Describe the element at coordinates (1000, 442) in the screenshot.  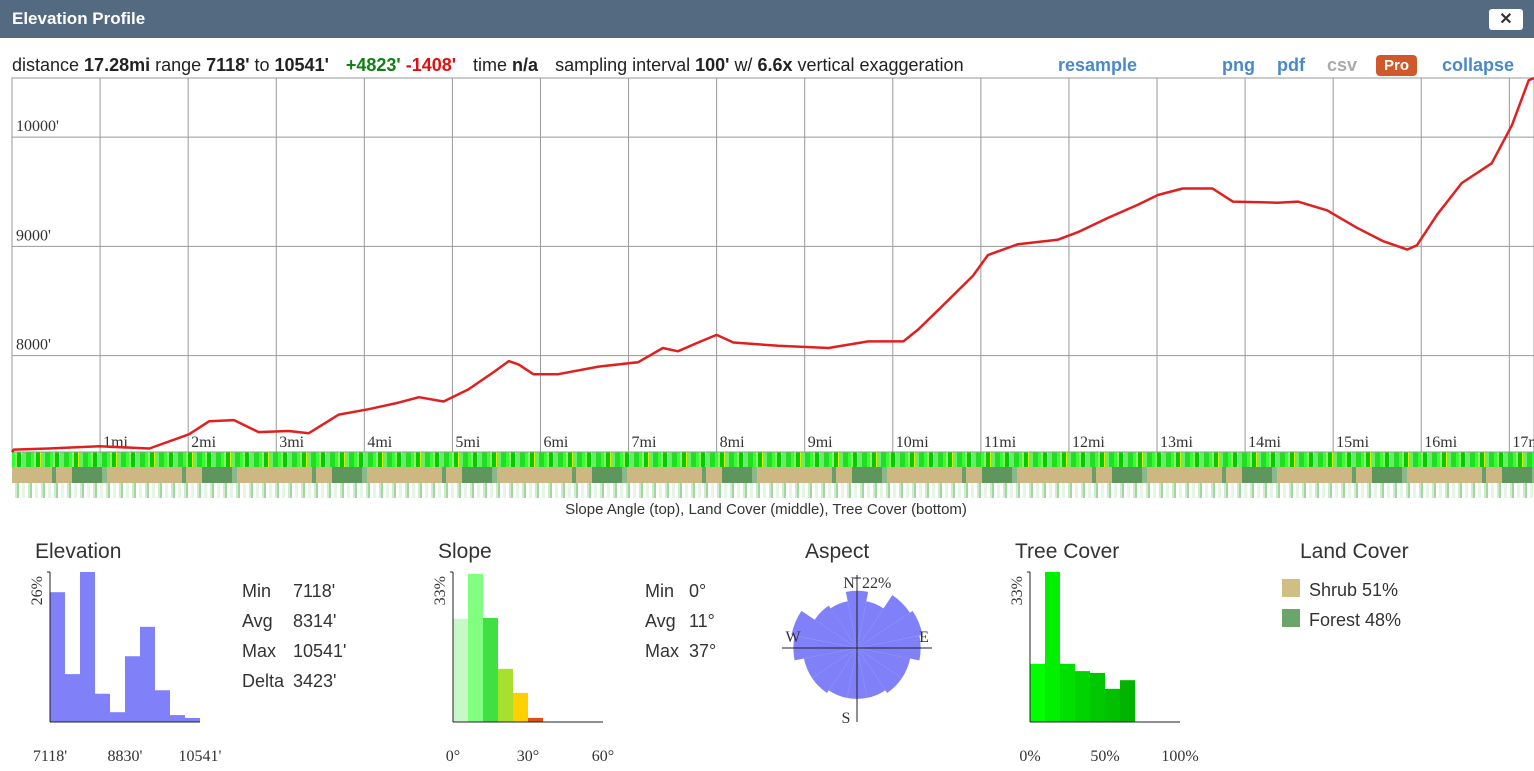
I see `x-tick-label: 11mi` at that location.